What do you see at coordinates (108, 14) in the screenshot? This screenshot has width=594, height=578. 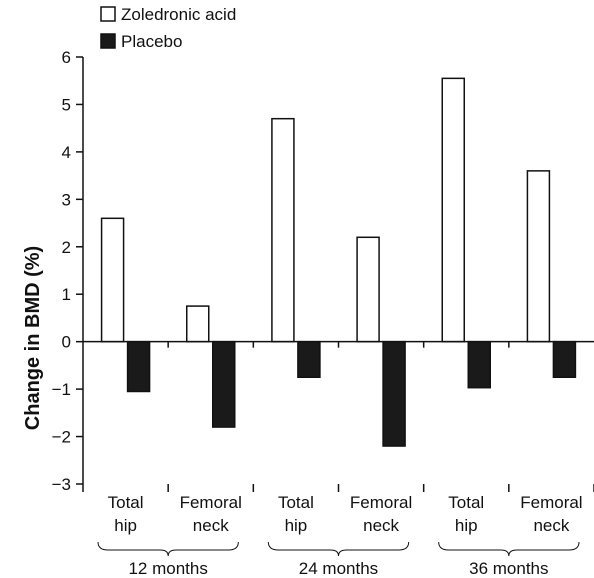 I see `legend-swatch-zoledronic` at bounding box center [108, 14].